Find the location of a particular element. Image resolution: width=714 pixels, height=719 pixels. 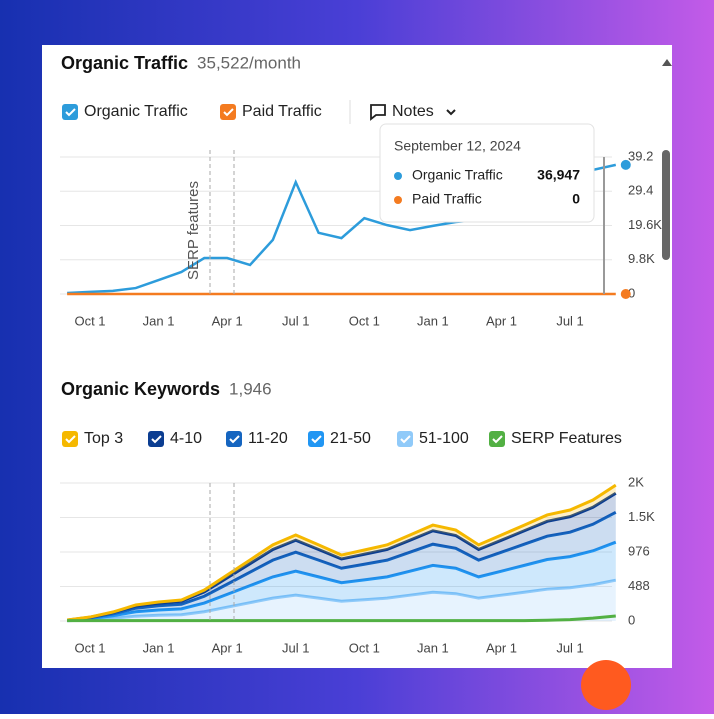

tooltip-box is located at coordinates (487, 173).